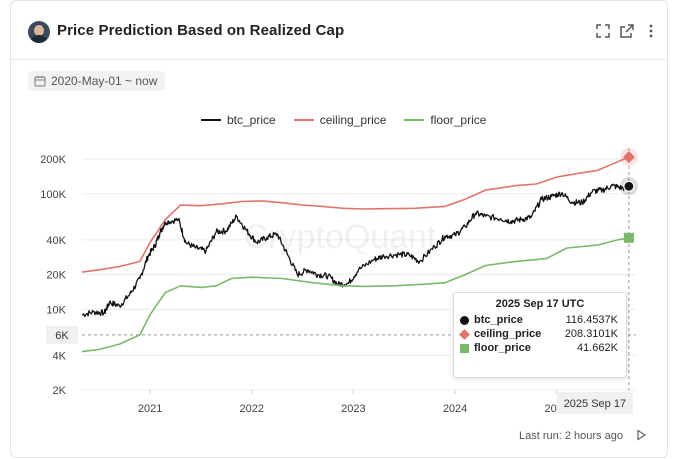  Describe the element at coordinates (502, 348) in the screenshot. I see `tooltip-name: floor_price` at that location.